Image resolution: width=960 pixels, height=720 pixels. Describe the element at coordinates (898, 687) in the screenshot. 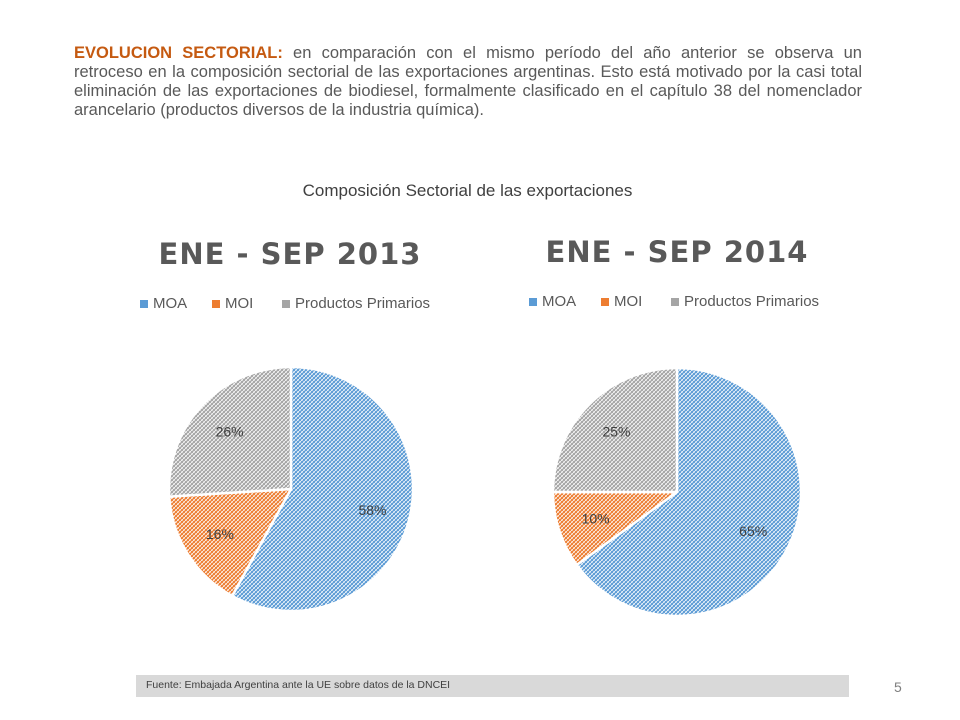

I see `page-number: 5` at that location.